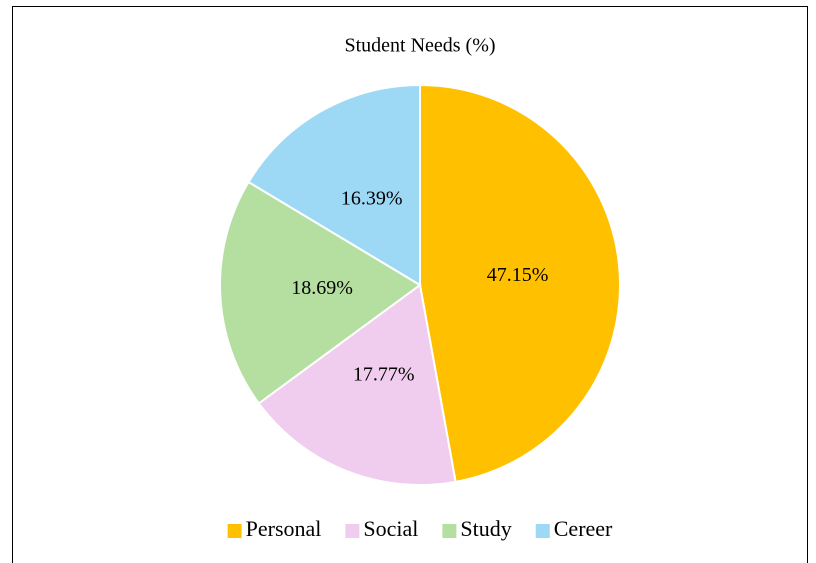 Image resolution: width=816 pixels, height=563 pixels. Describe the element at coordinates (390, 528) in the screenshot. I see `legend-label: Social` at that location.